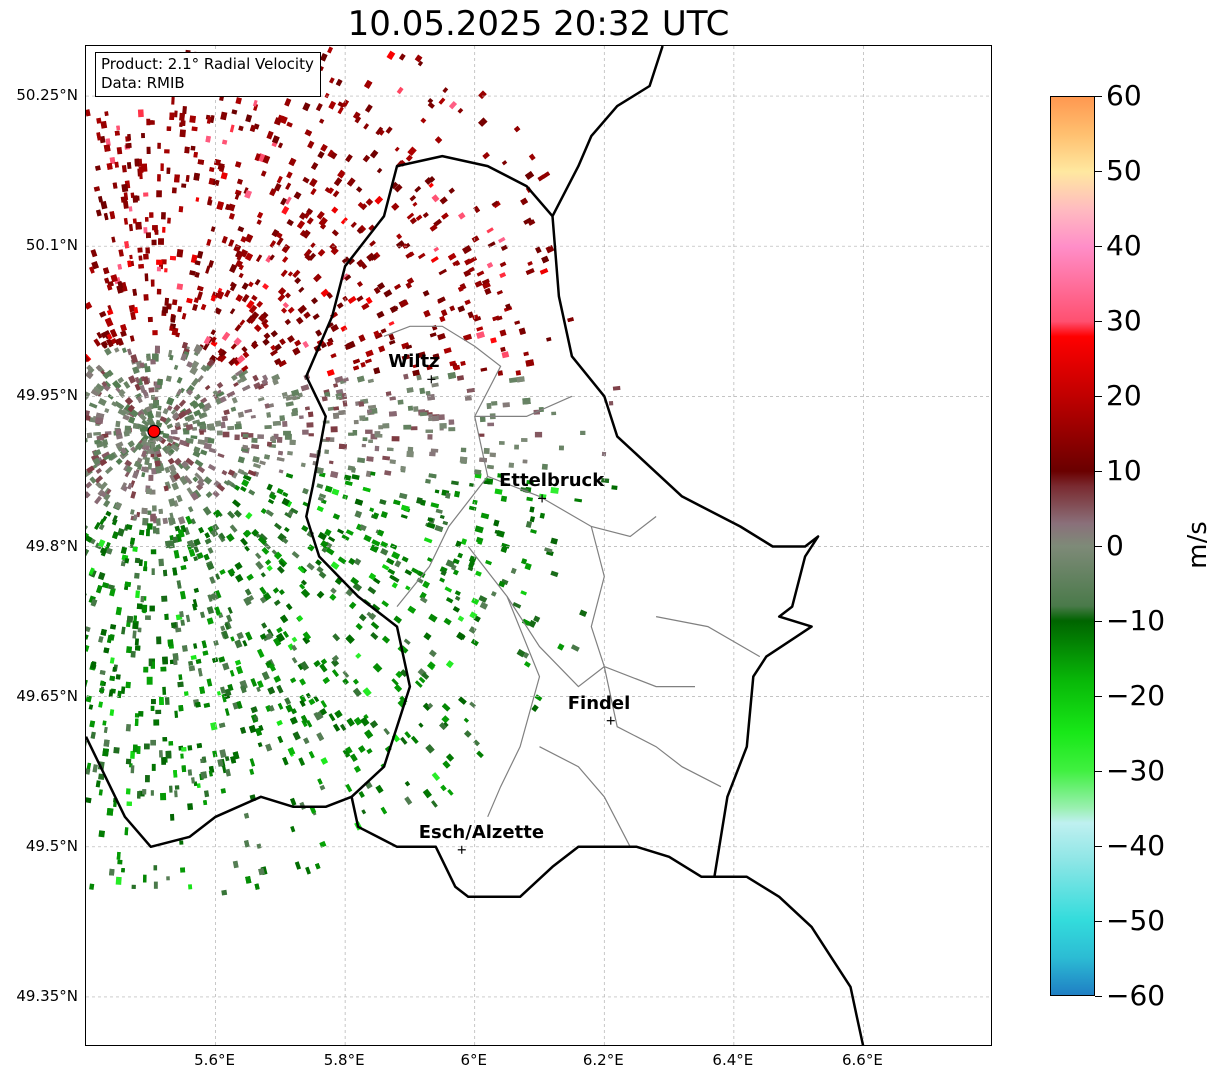 The width and height of the screenshot is (1207, 1081). Describe the element at coordinates (1195, 545) in the screenshot. I see `colorbar-unit-label: m/s` at that location.